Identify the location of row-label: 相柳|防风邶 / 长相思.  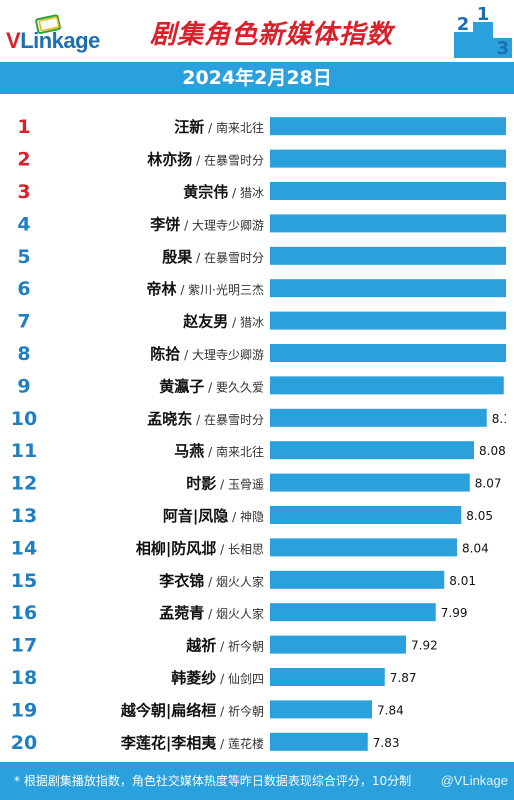
(200, 548).